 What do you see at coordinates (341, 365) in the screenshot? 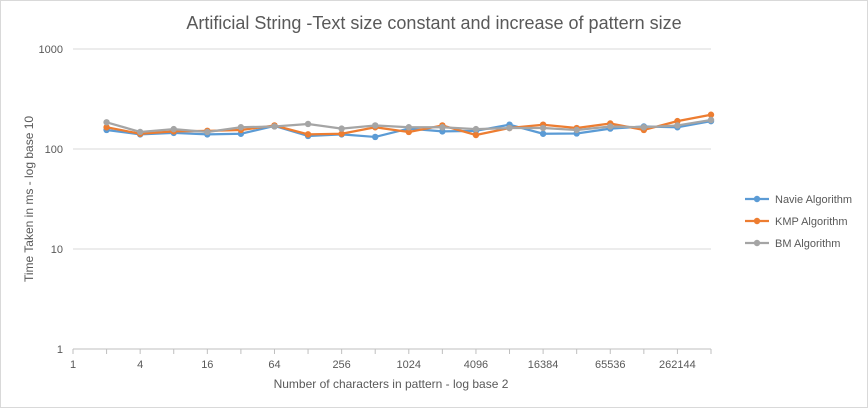
I see `x-tick-label: 256` at bounding box center [341, 365].